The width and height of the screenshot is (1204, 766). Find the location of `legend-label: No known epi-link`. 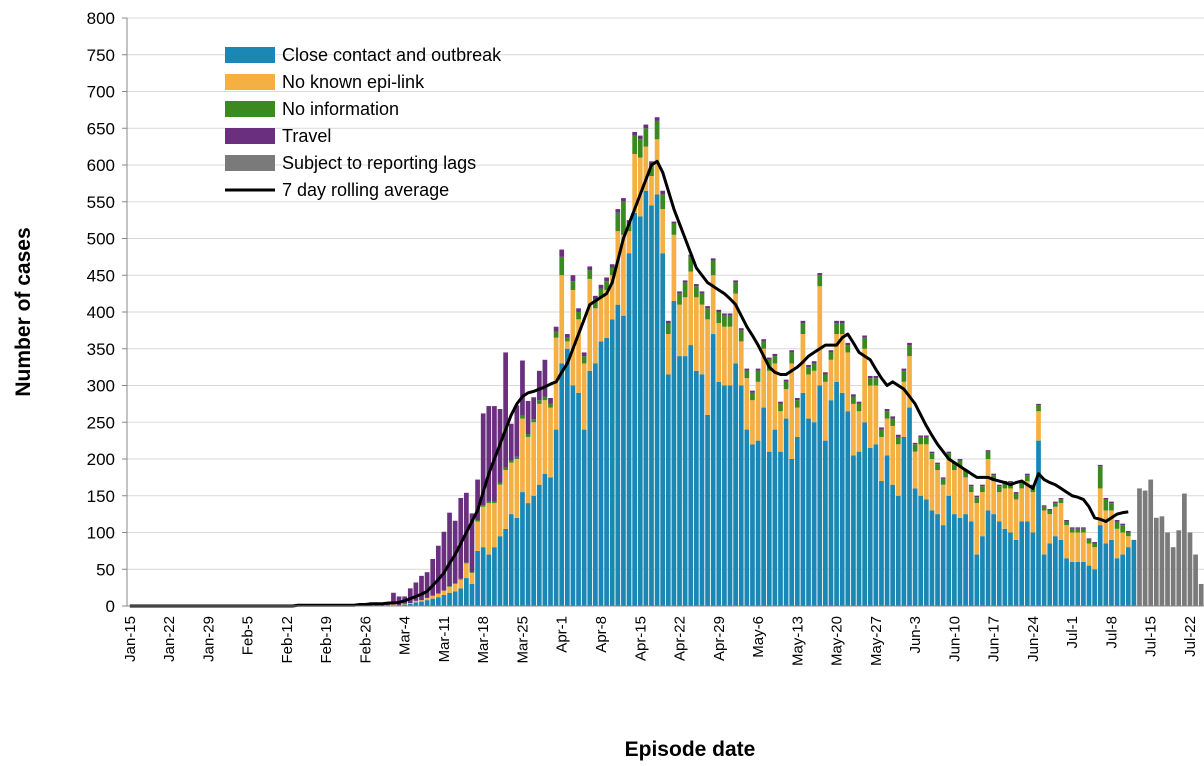

legend-label: No known epi-link is located at coordinates (353, 82).